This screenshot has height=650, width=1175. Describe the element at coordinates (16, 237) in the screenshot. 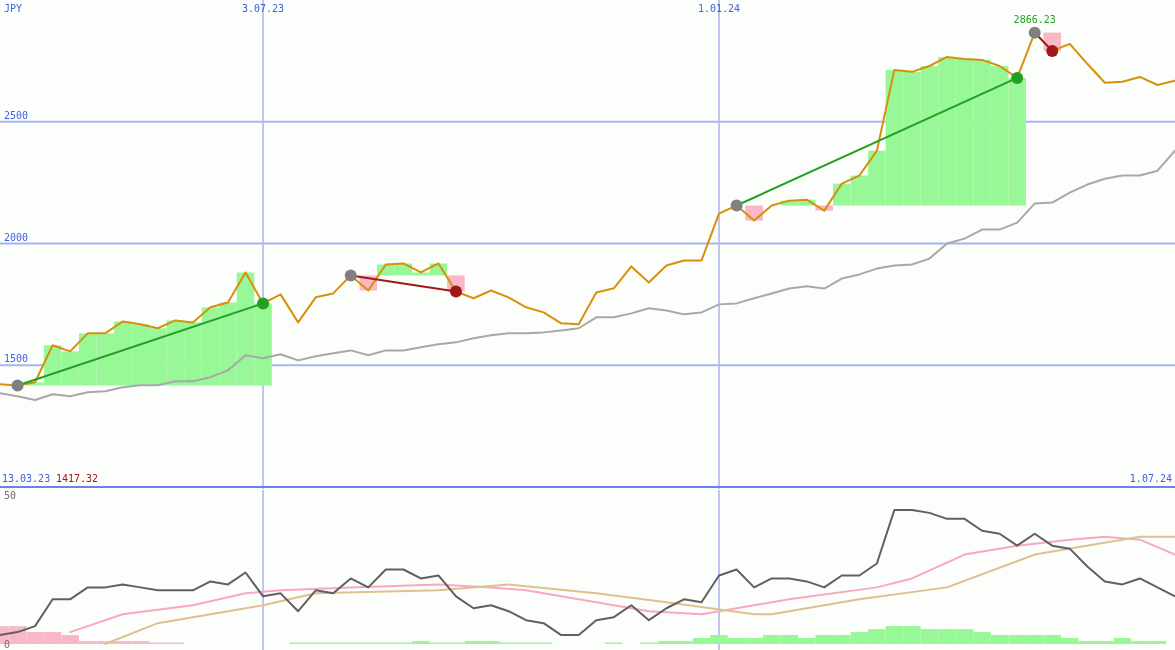

I see `y-tick-label: 2000` at that location.